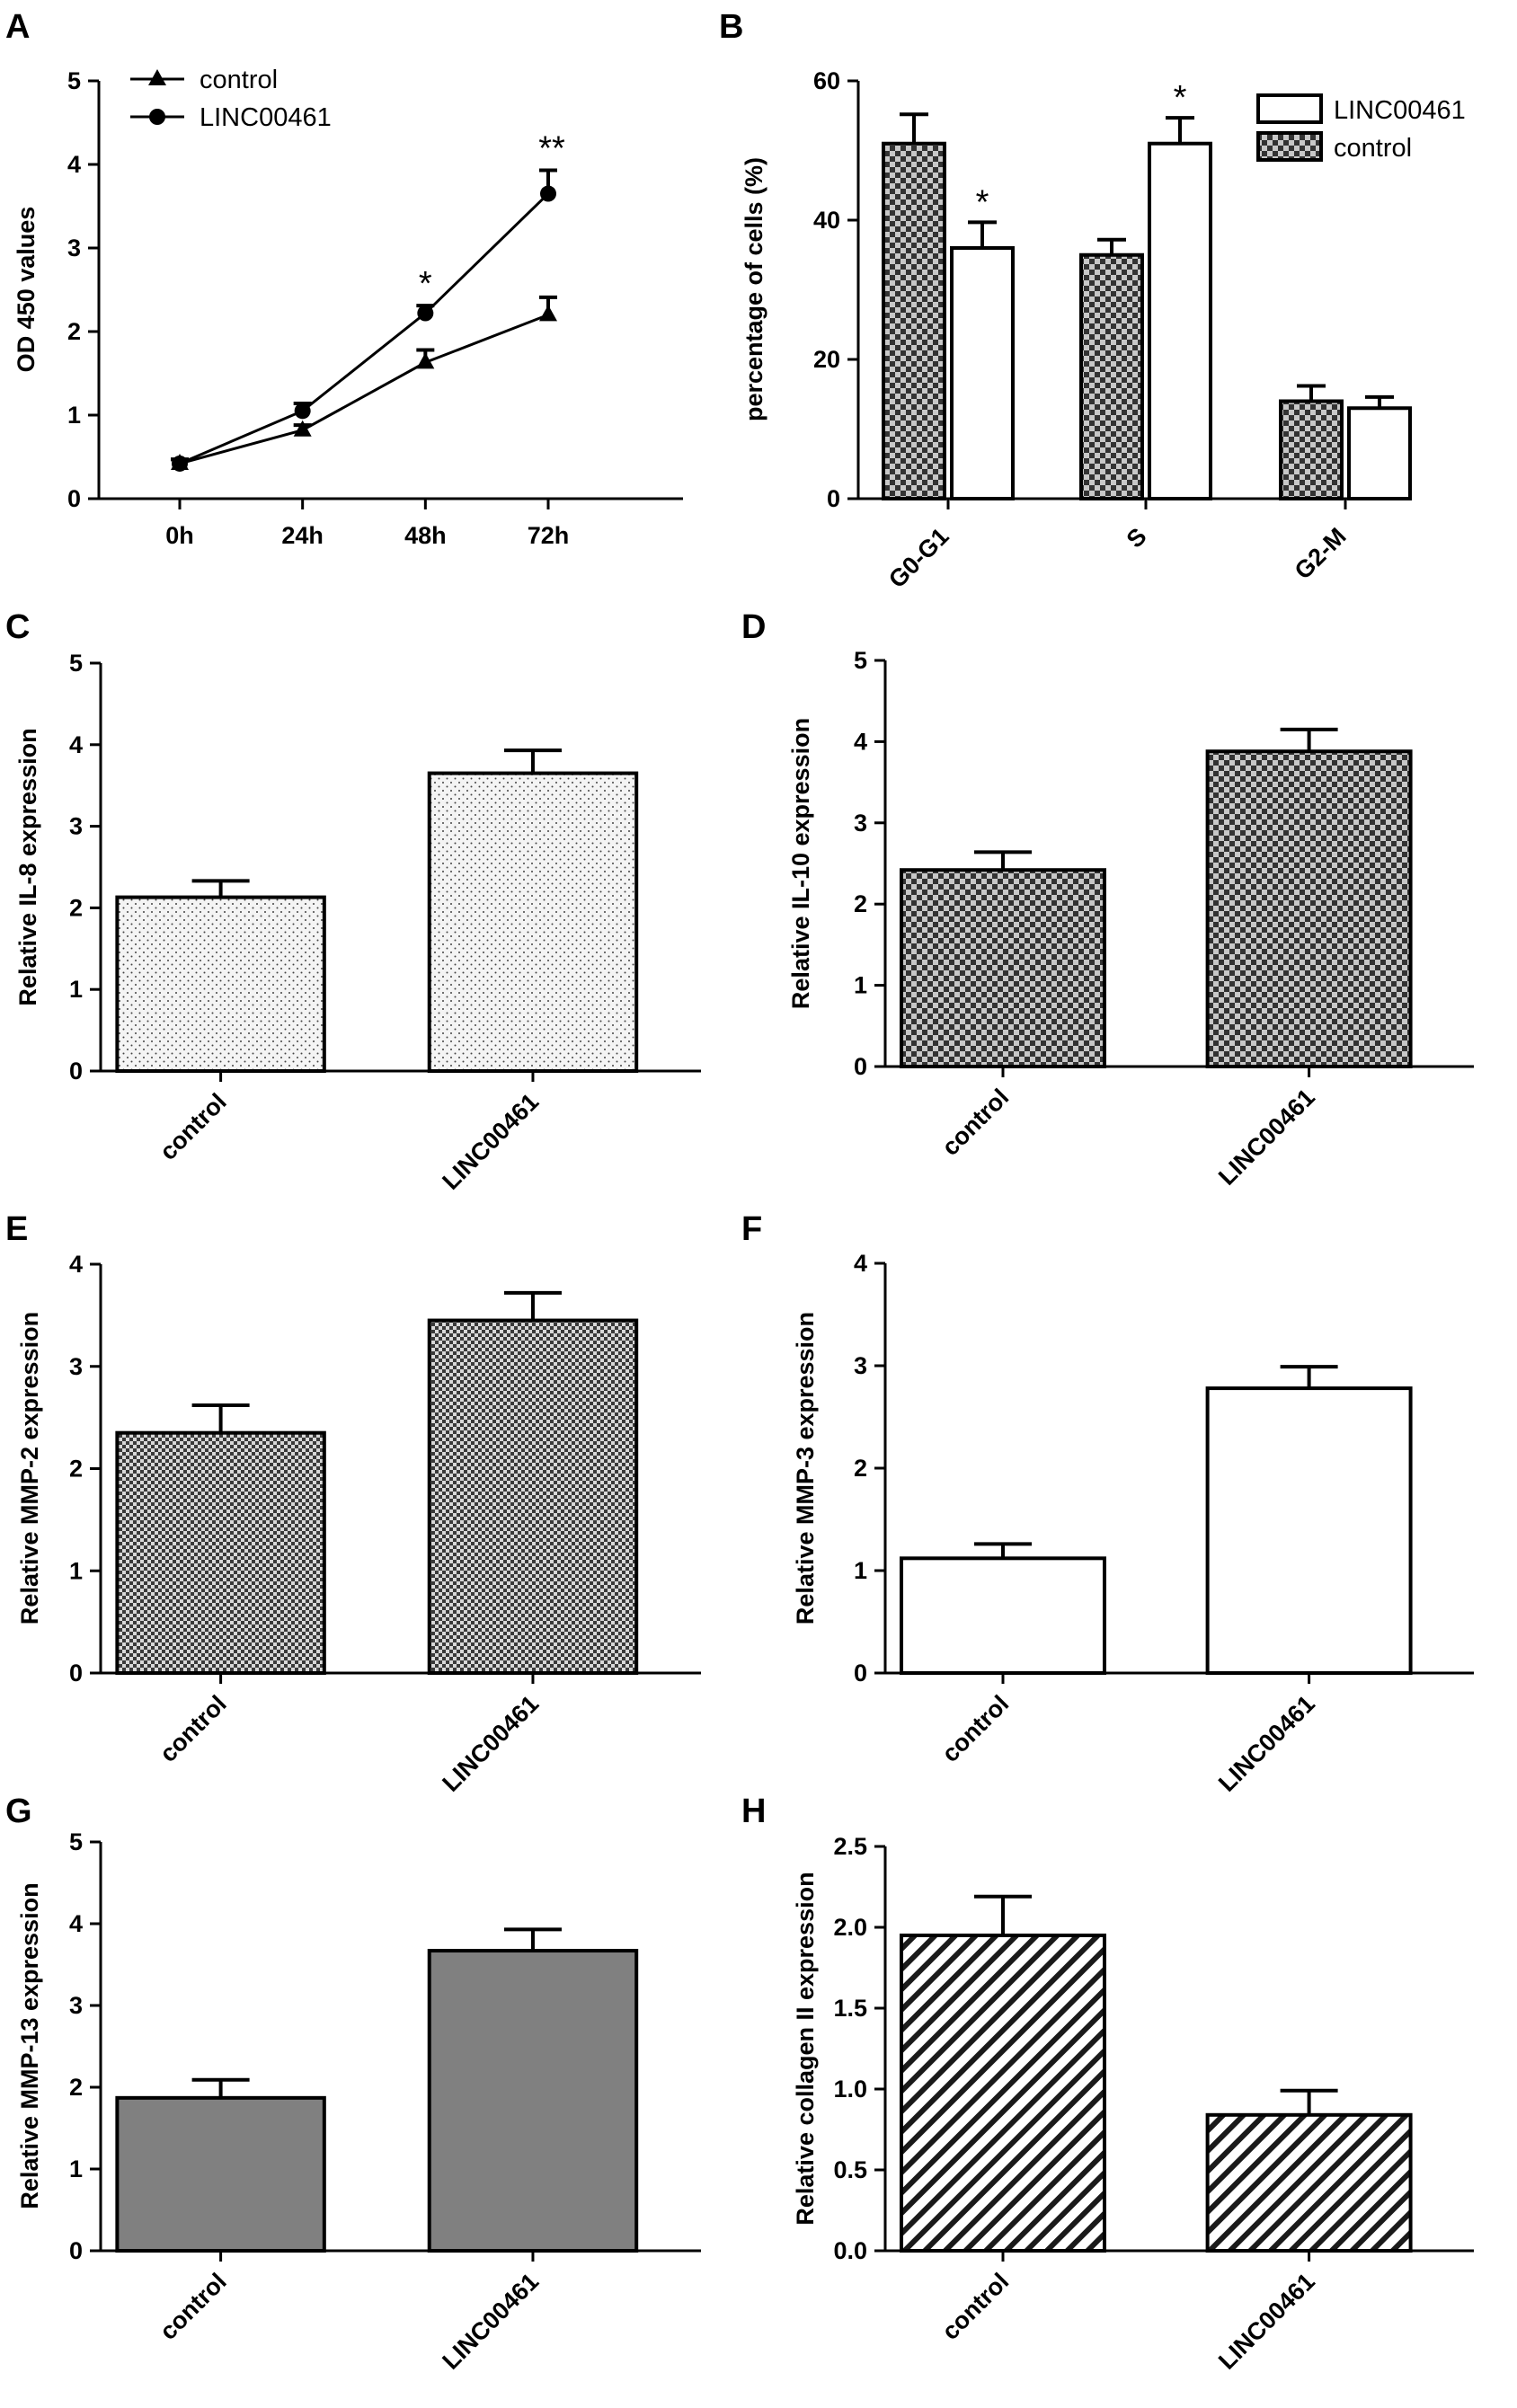 Image resolution: width=1517 pixels, height=2408 pixels. What do you see at coordinates (975, 1122) in the screenshot?
I see `x-tick-label-d: control` at bounding box center [975, 1122].